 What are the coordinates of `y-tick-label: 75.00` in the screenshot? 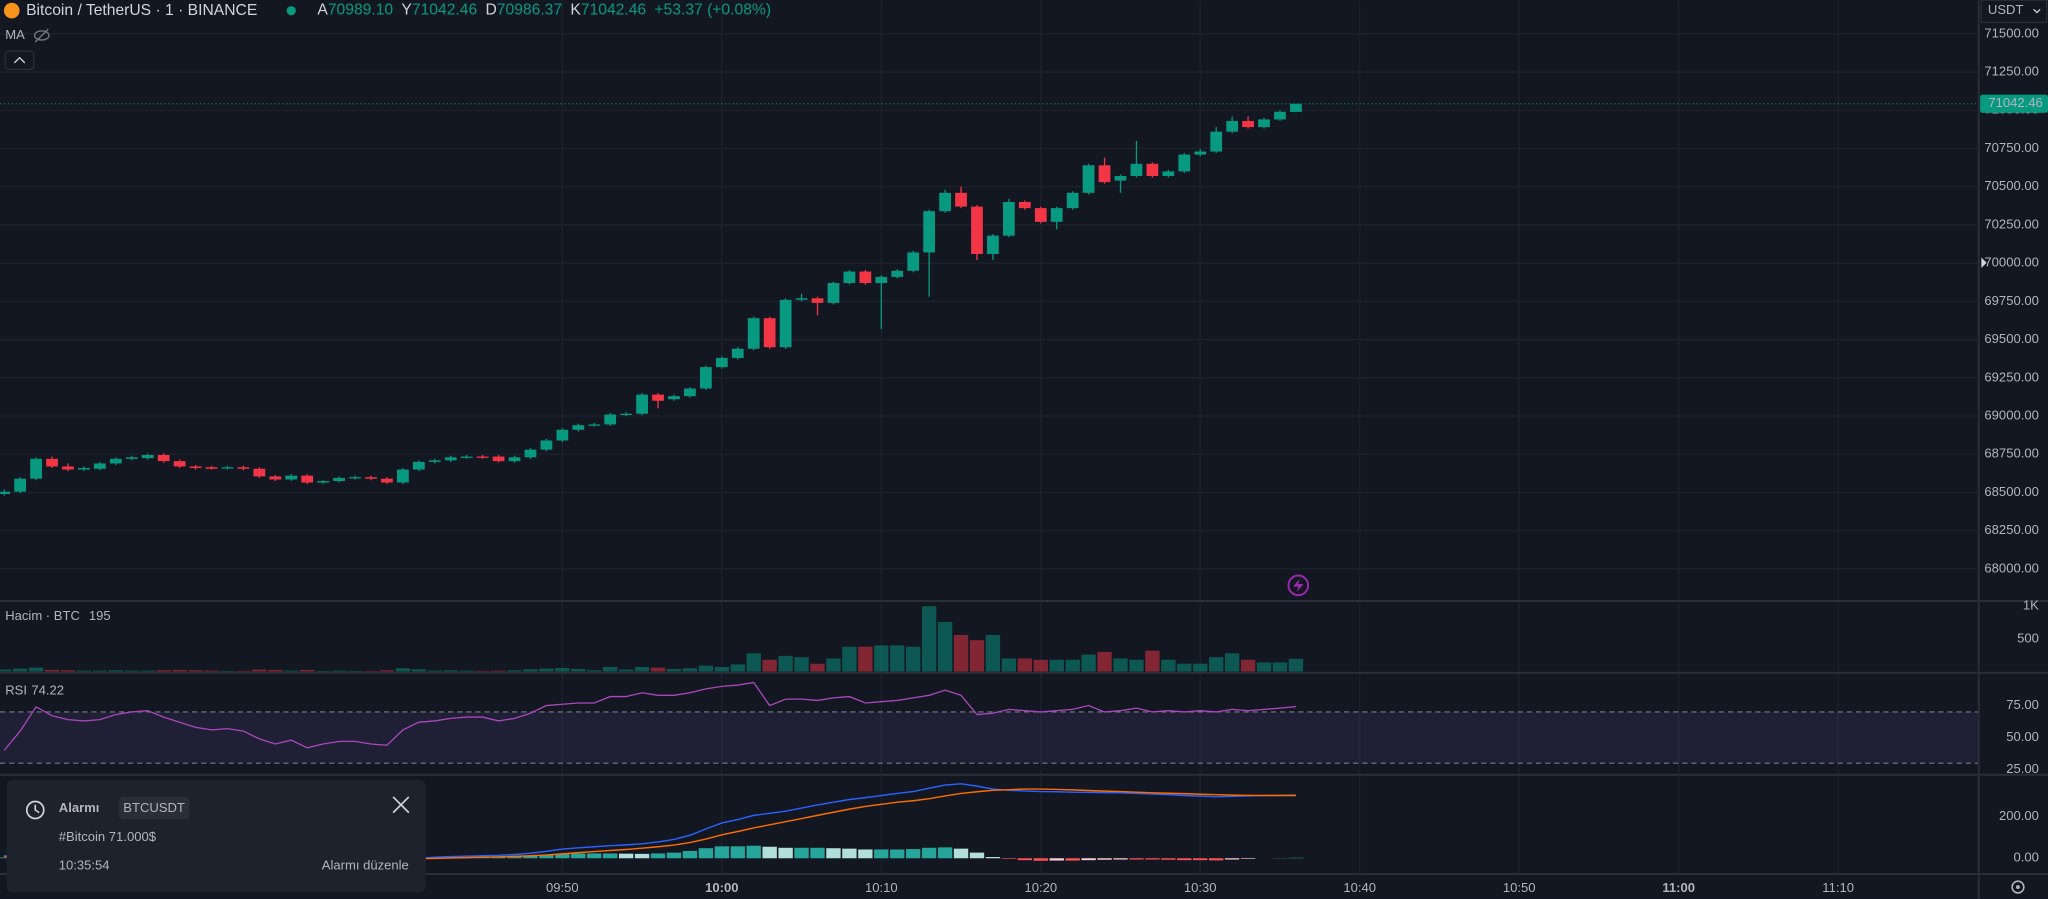 It's located at (2022, 704).